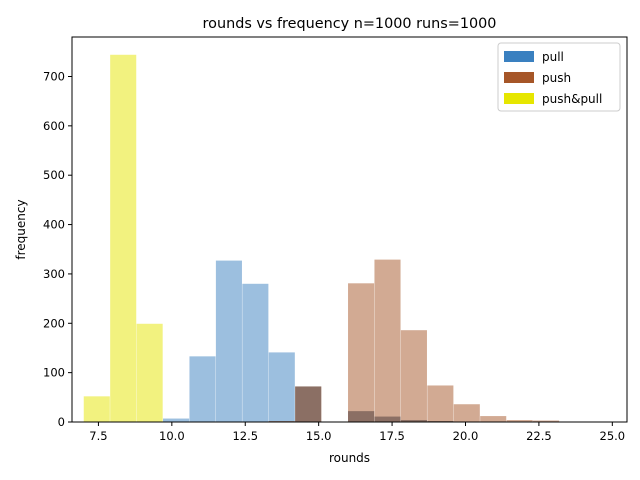  Describe the element at coordinates (54, 373) in the screenshot. I see `y-tick-label: 100` at that location.